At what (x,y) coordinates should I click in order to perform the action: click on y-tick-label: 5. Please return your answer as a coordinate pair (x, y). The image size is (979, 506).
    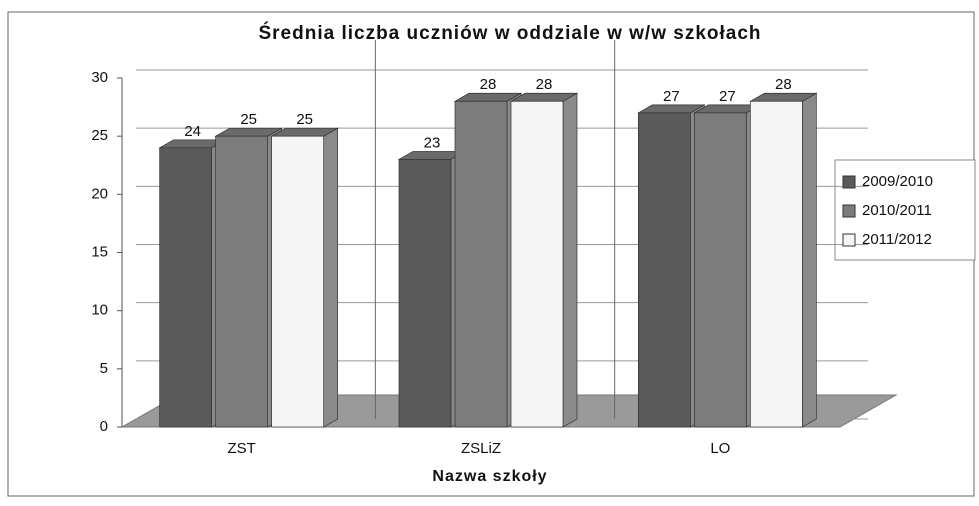
    Looking at the image, I should click on (104, 368).